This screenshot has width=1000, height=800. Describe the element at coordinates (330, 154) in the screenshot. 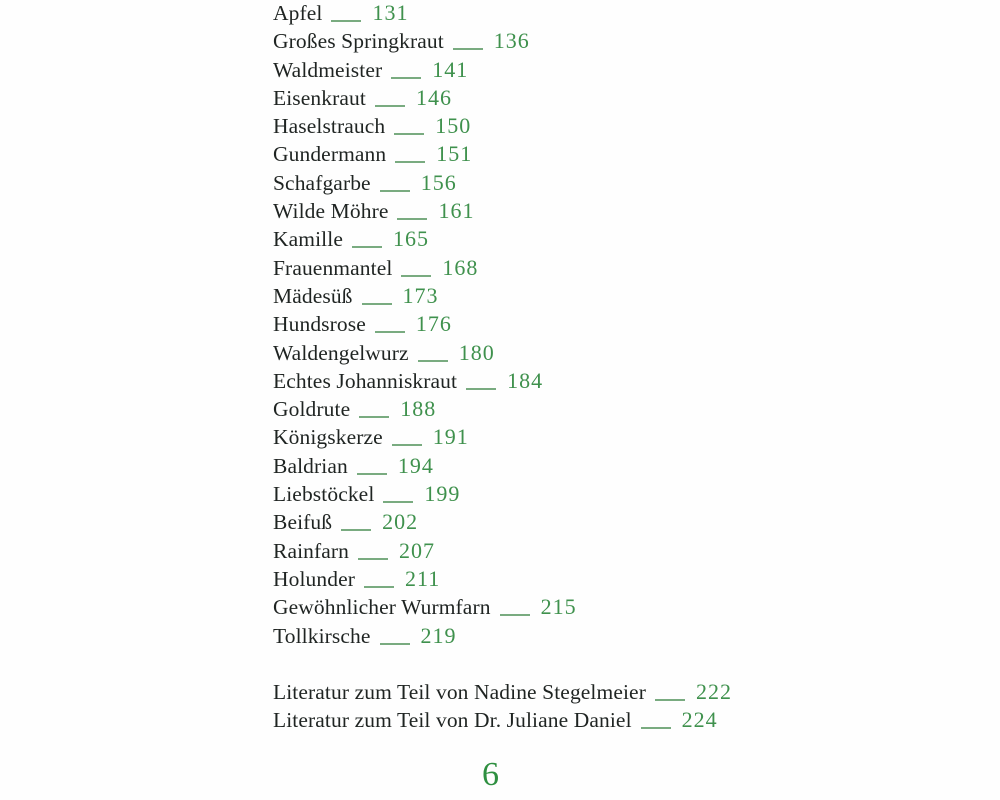

I see `toc-entry-label: Gundermann` at that location.